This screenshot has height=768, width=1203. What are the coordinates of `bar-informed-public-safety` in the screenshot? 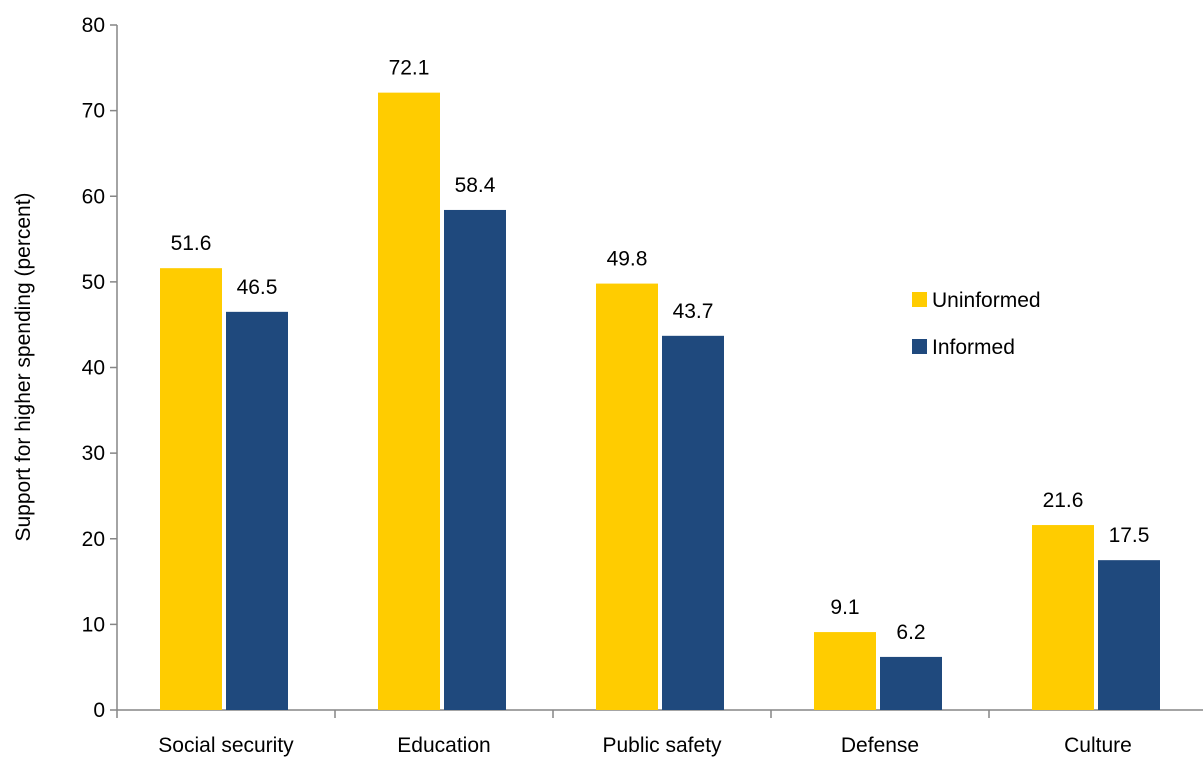 It's located at (693, 522).